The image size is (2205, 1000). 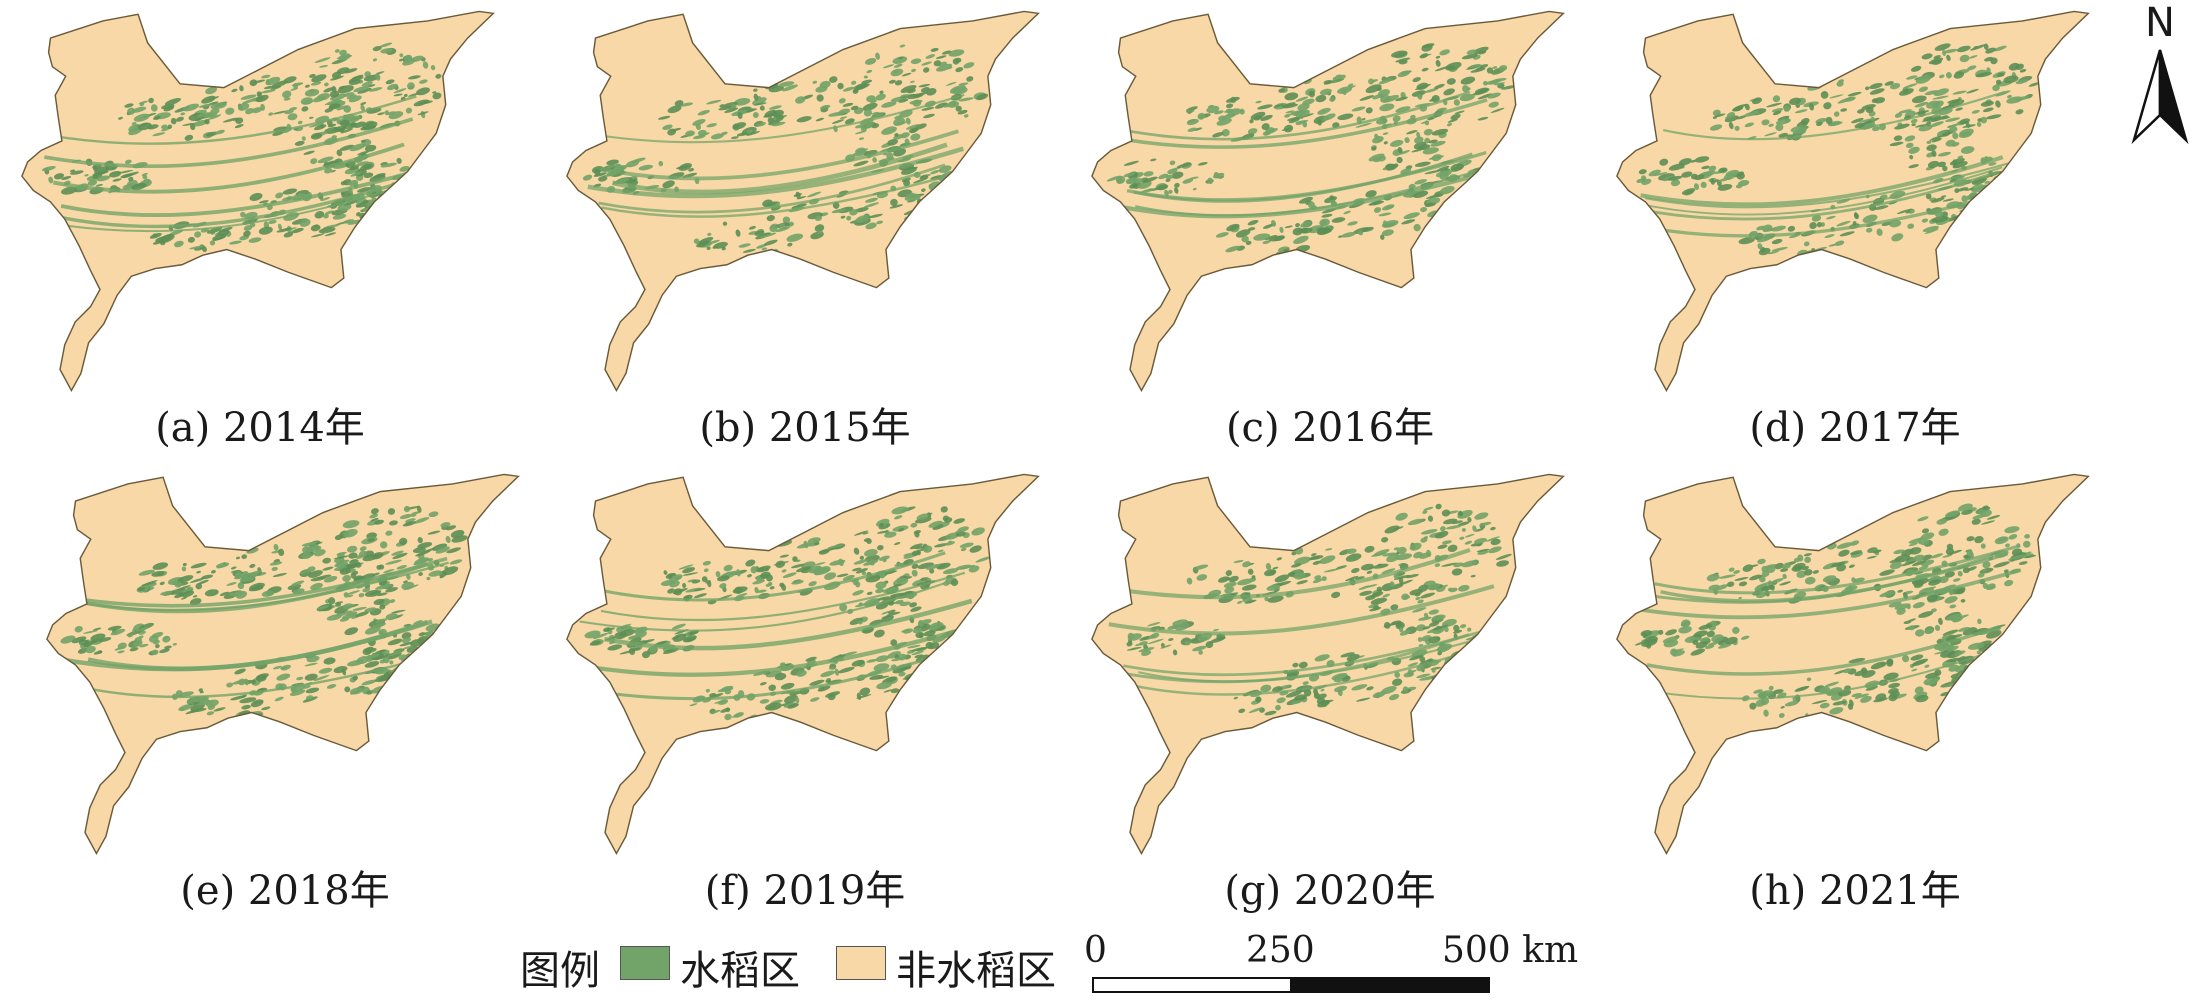 I want to click on map-panel: (d) 2017年, so click(x=1855, y=225).